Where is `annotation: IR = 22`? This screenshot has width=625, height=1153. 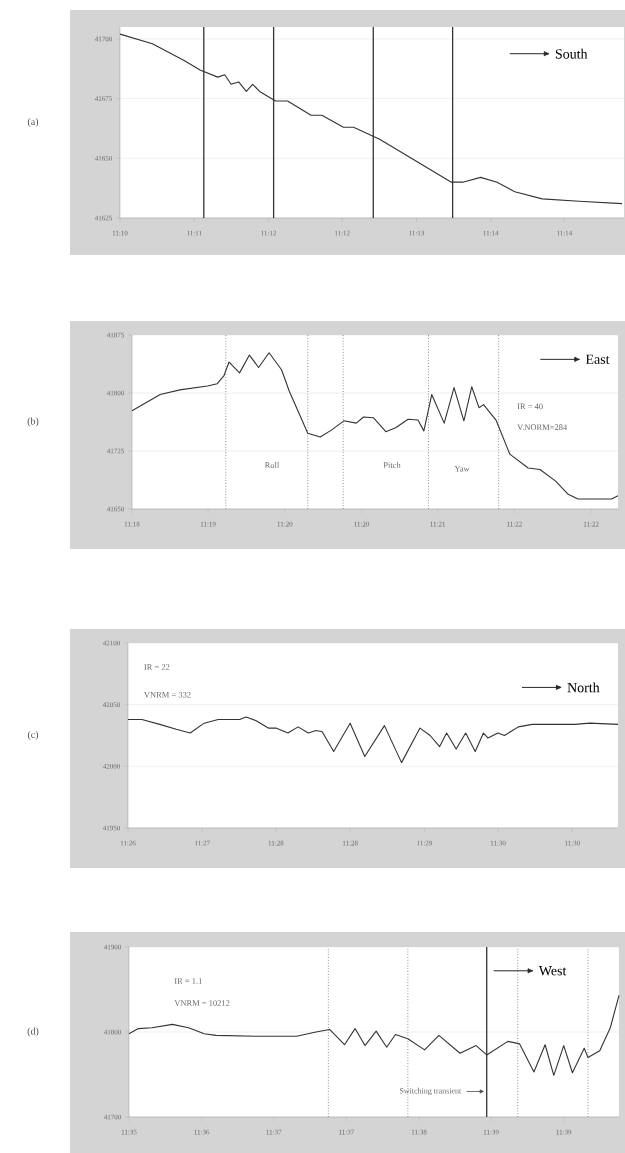 annotation: IR = 22 is located at coordinates (157, 667).